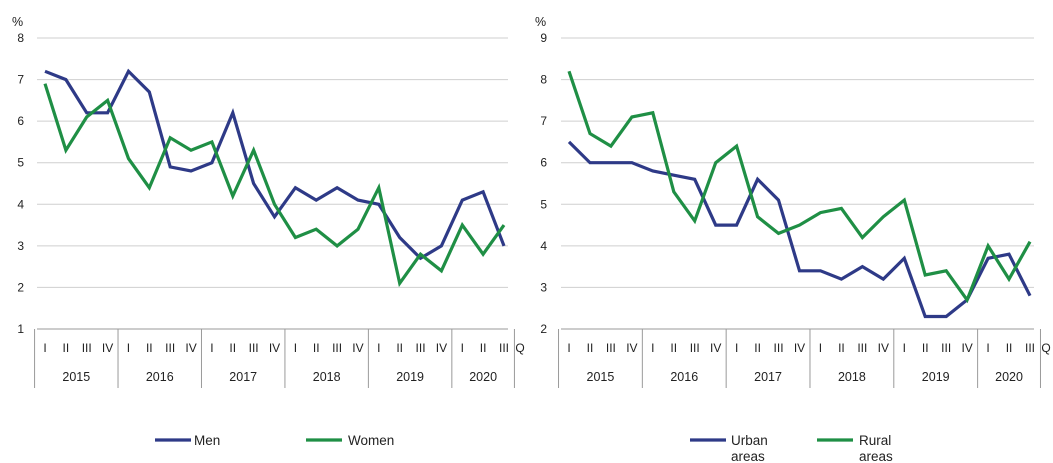 The height and width of the screenshot is (463, 1053). I want to click on y-tick-label: 9, so click(543, 38).